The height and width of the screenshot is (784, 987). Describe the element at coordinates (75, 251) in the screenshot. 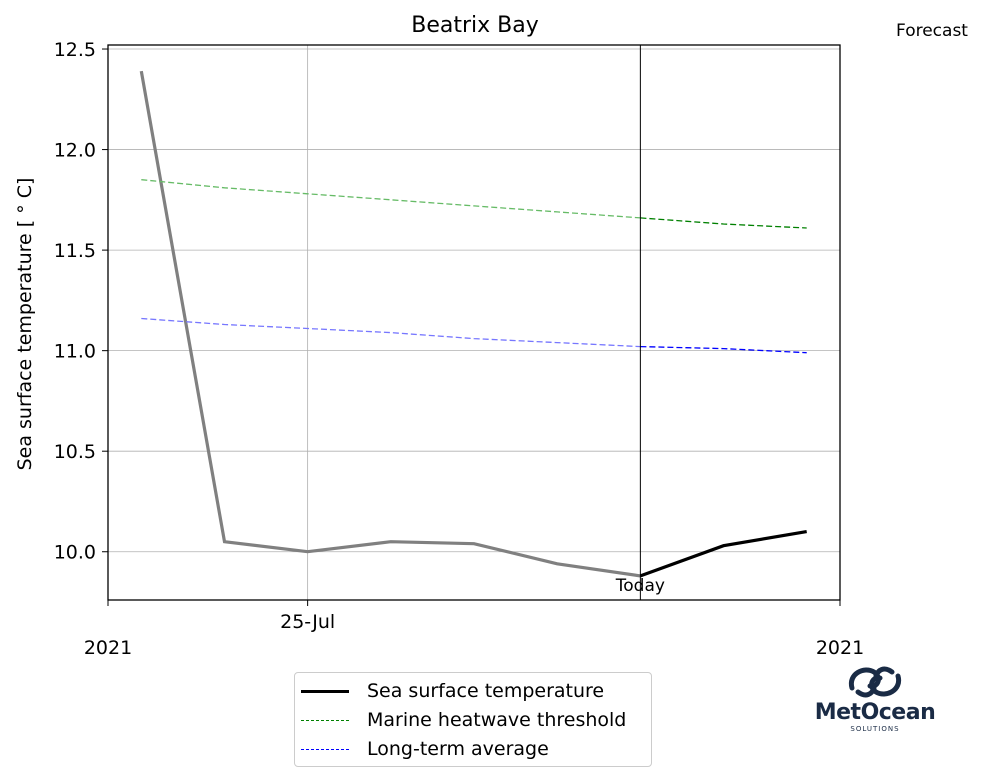

I see `y-tick-label: 11.5` at that location.